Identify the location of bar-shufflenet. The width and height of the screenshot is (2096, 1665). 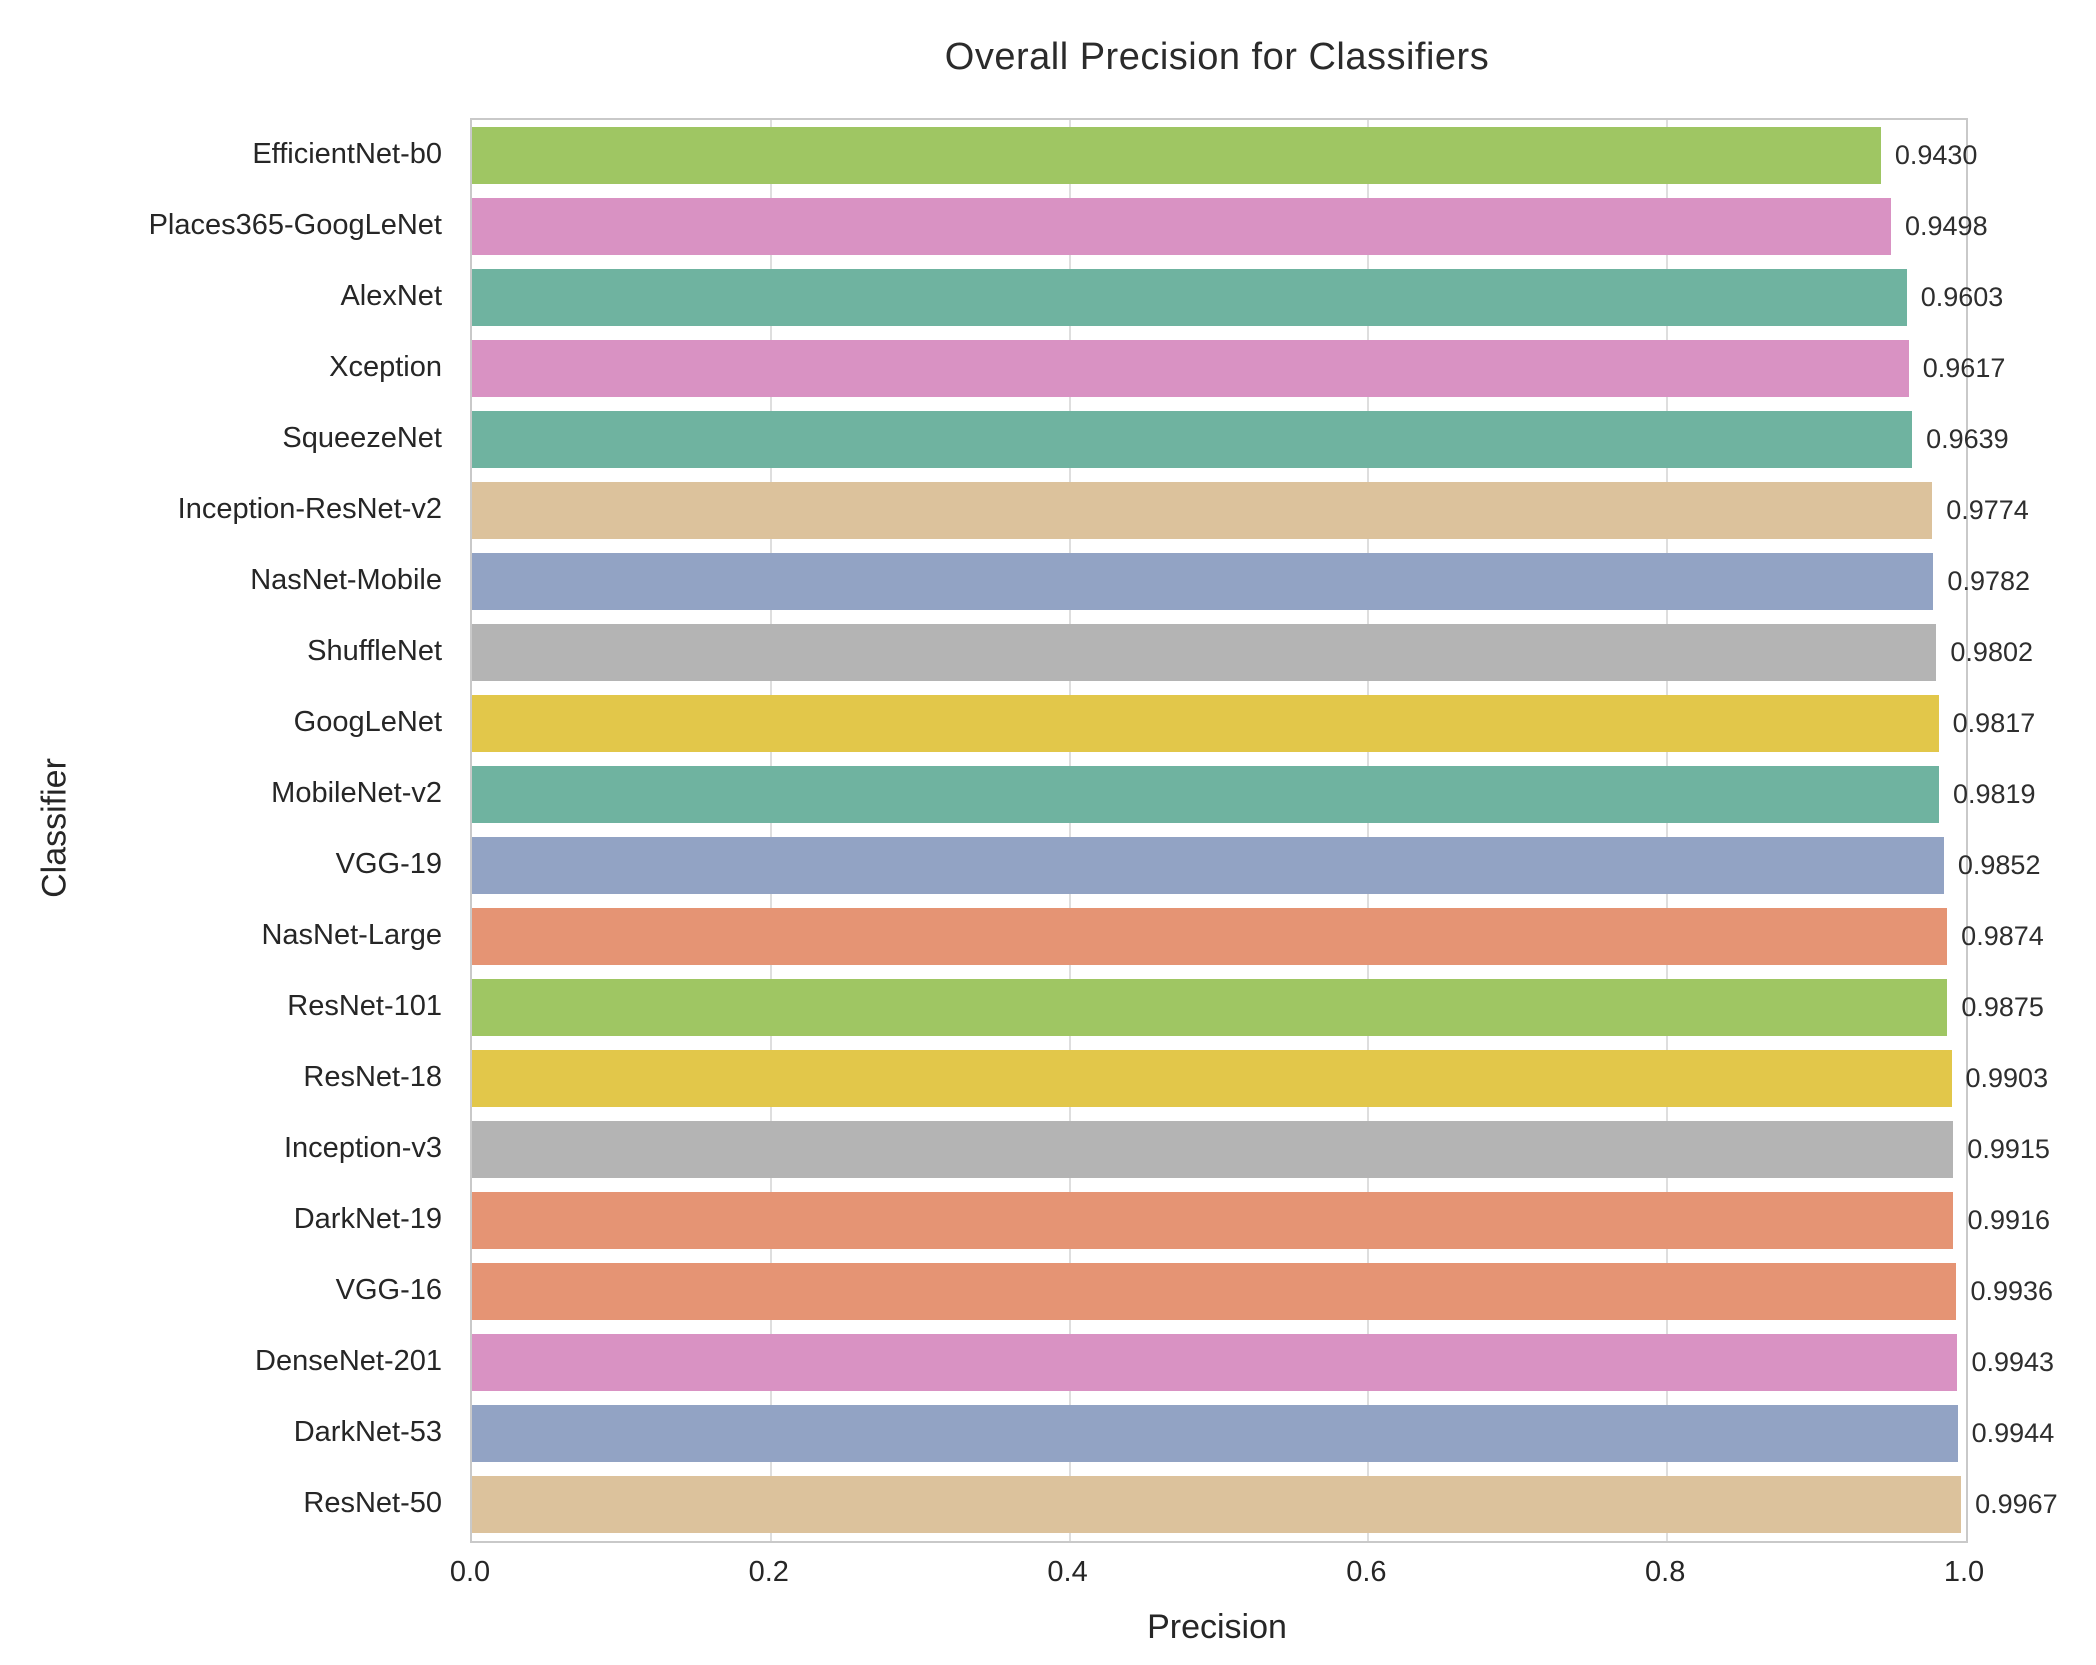
(1204, 652).